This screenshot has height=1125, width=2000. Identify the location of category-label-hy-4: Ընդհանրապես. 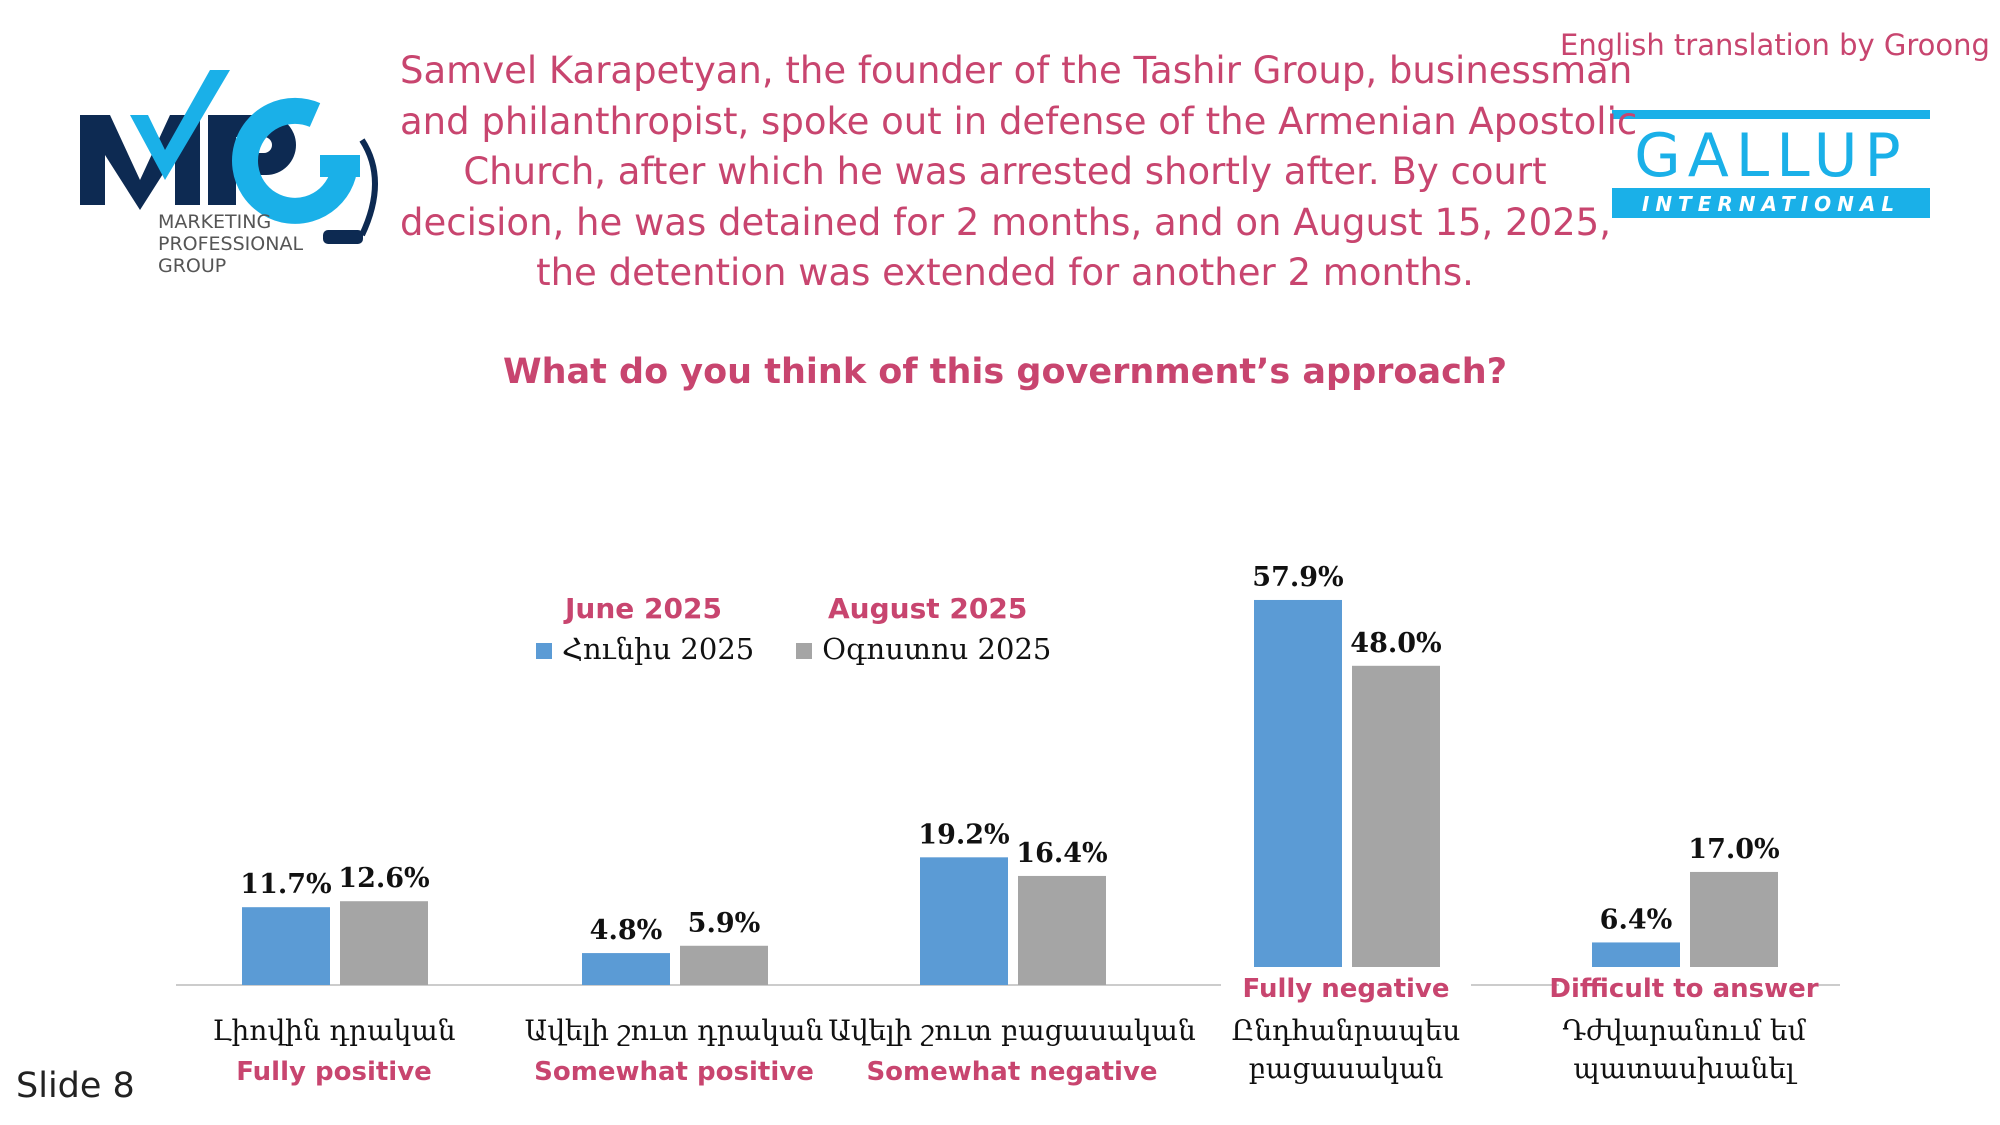
(1346, 1030).